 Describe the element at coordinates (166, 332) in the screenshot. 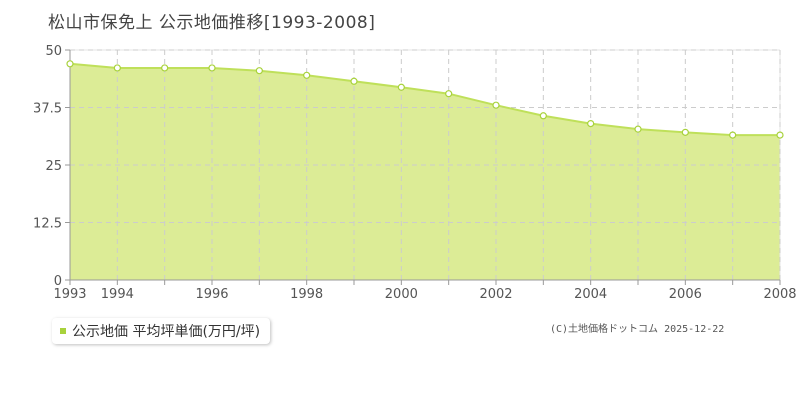

I see `legend-label: 公示地価 平均坪単価(万円/坪)` at that location.